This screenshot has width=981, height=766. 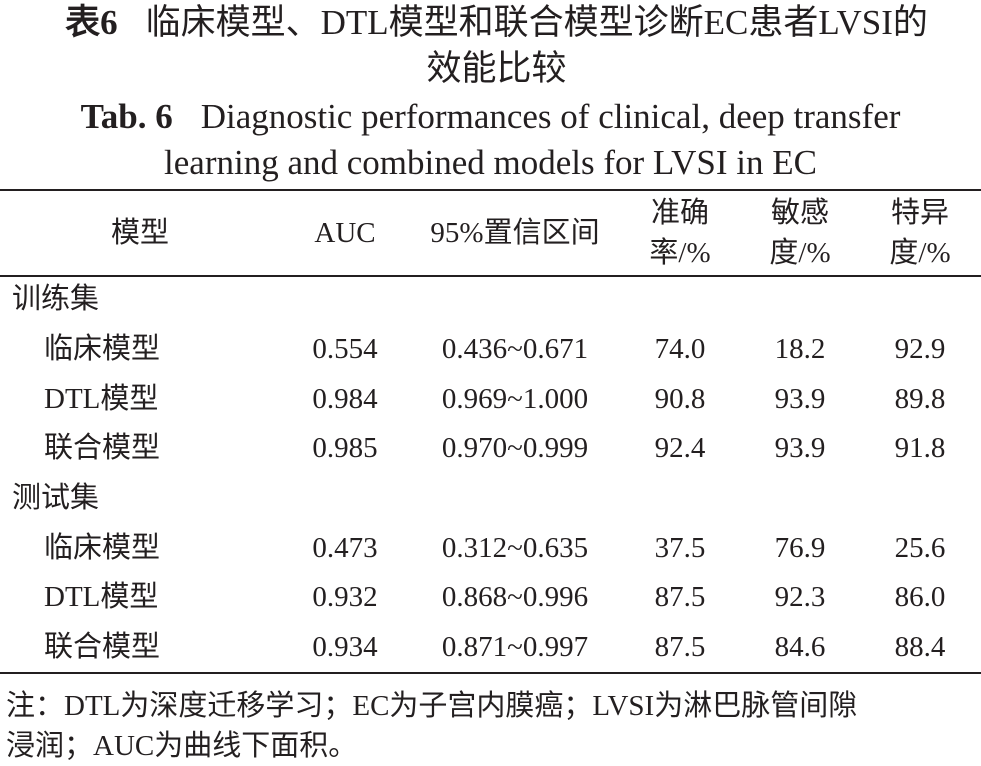 I want to click on row-accuracy: 74.0, so click(x=680, y=349).